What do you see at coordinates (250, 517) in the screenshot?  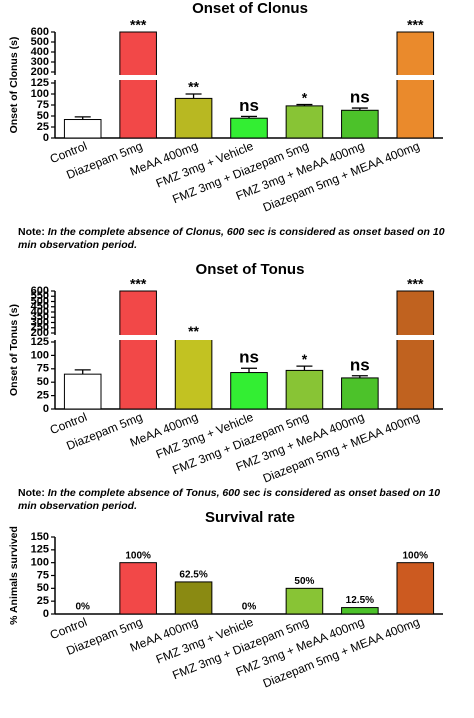 I see `chart-title: Survival rate` at bounding box center [250, 517].